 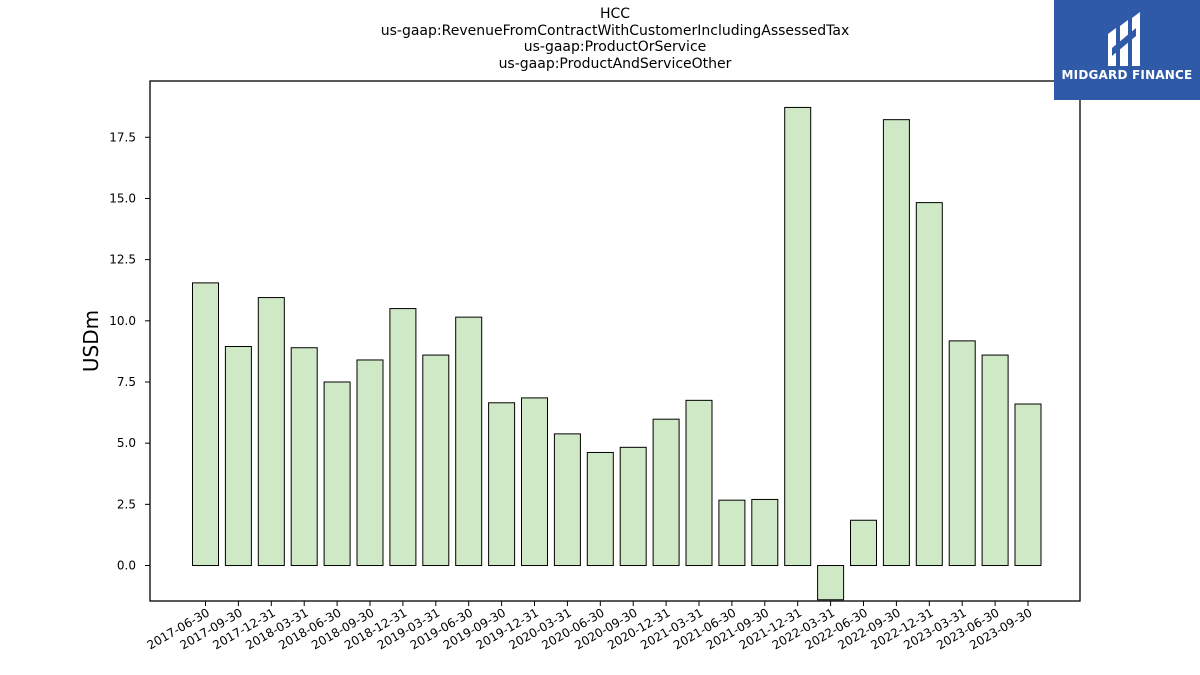 I want to click on title-line-3: us-gaap:ProductOrService, so click(x=615, y=47).